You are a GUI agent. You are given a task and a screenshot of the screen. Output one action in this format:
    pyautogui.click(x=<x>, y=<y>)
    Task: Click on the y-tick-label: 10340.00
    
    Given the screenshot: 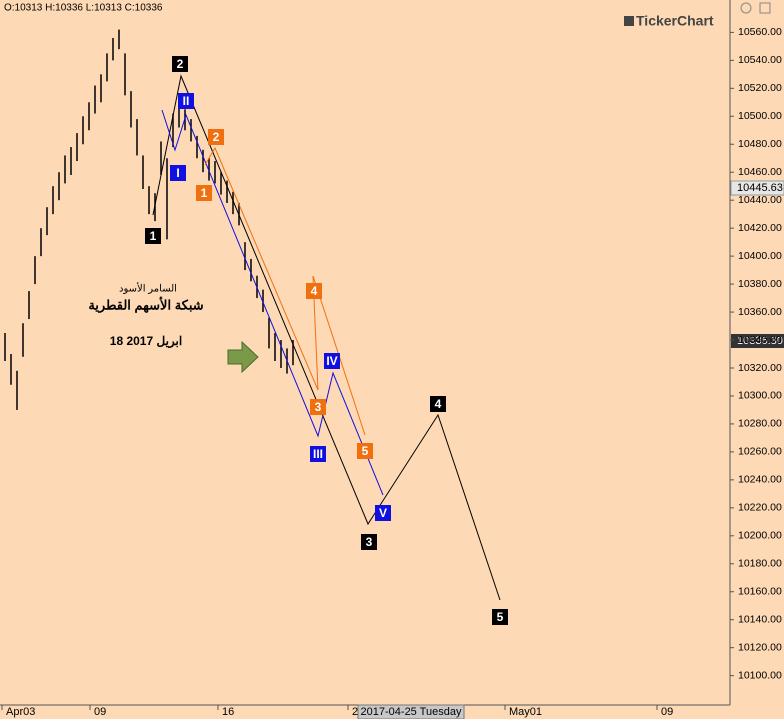 What is the action you would take?
    pyautogui.click(x=760, y=340)
    